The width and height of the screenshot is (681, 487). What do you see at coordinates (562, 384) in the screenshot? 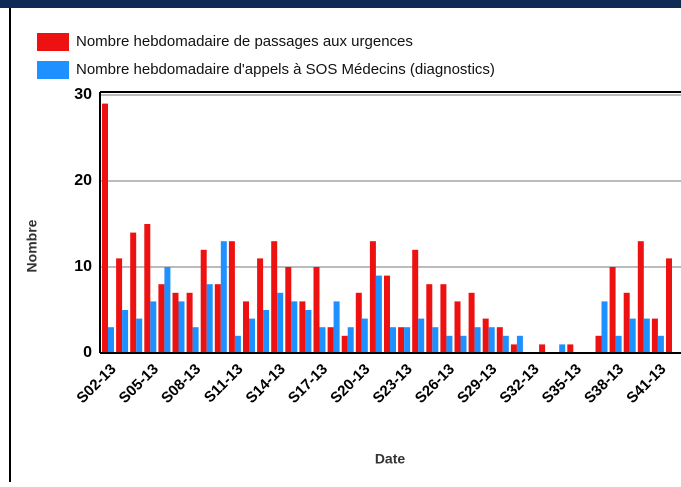
I see `x-tick-label: S35-13` at bounding box center [562, 384].